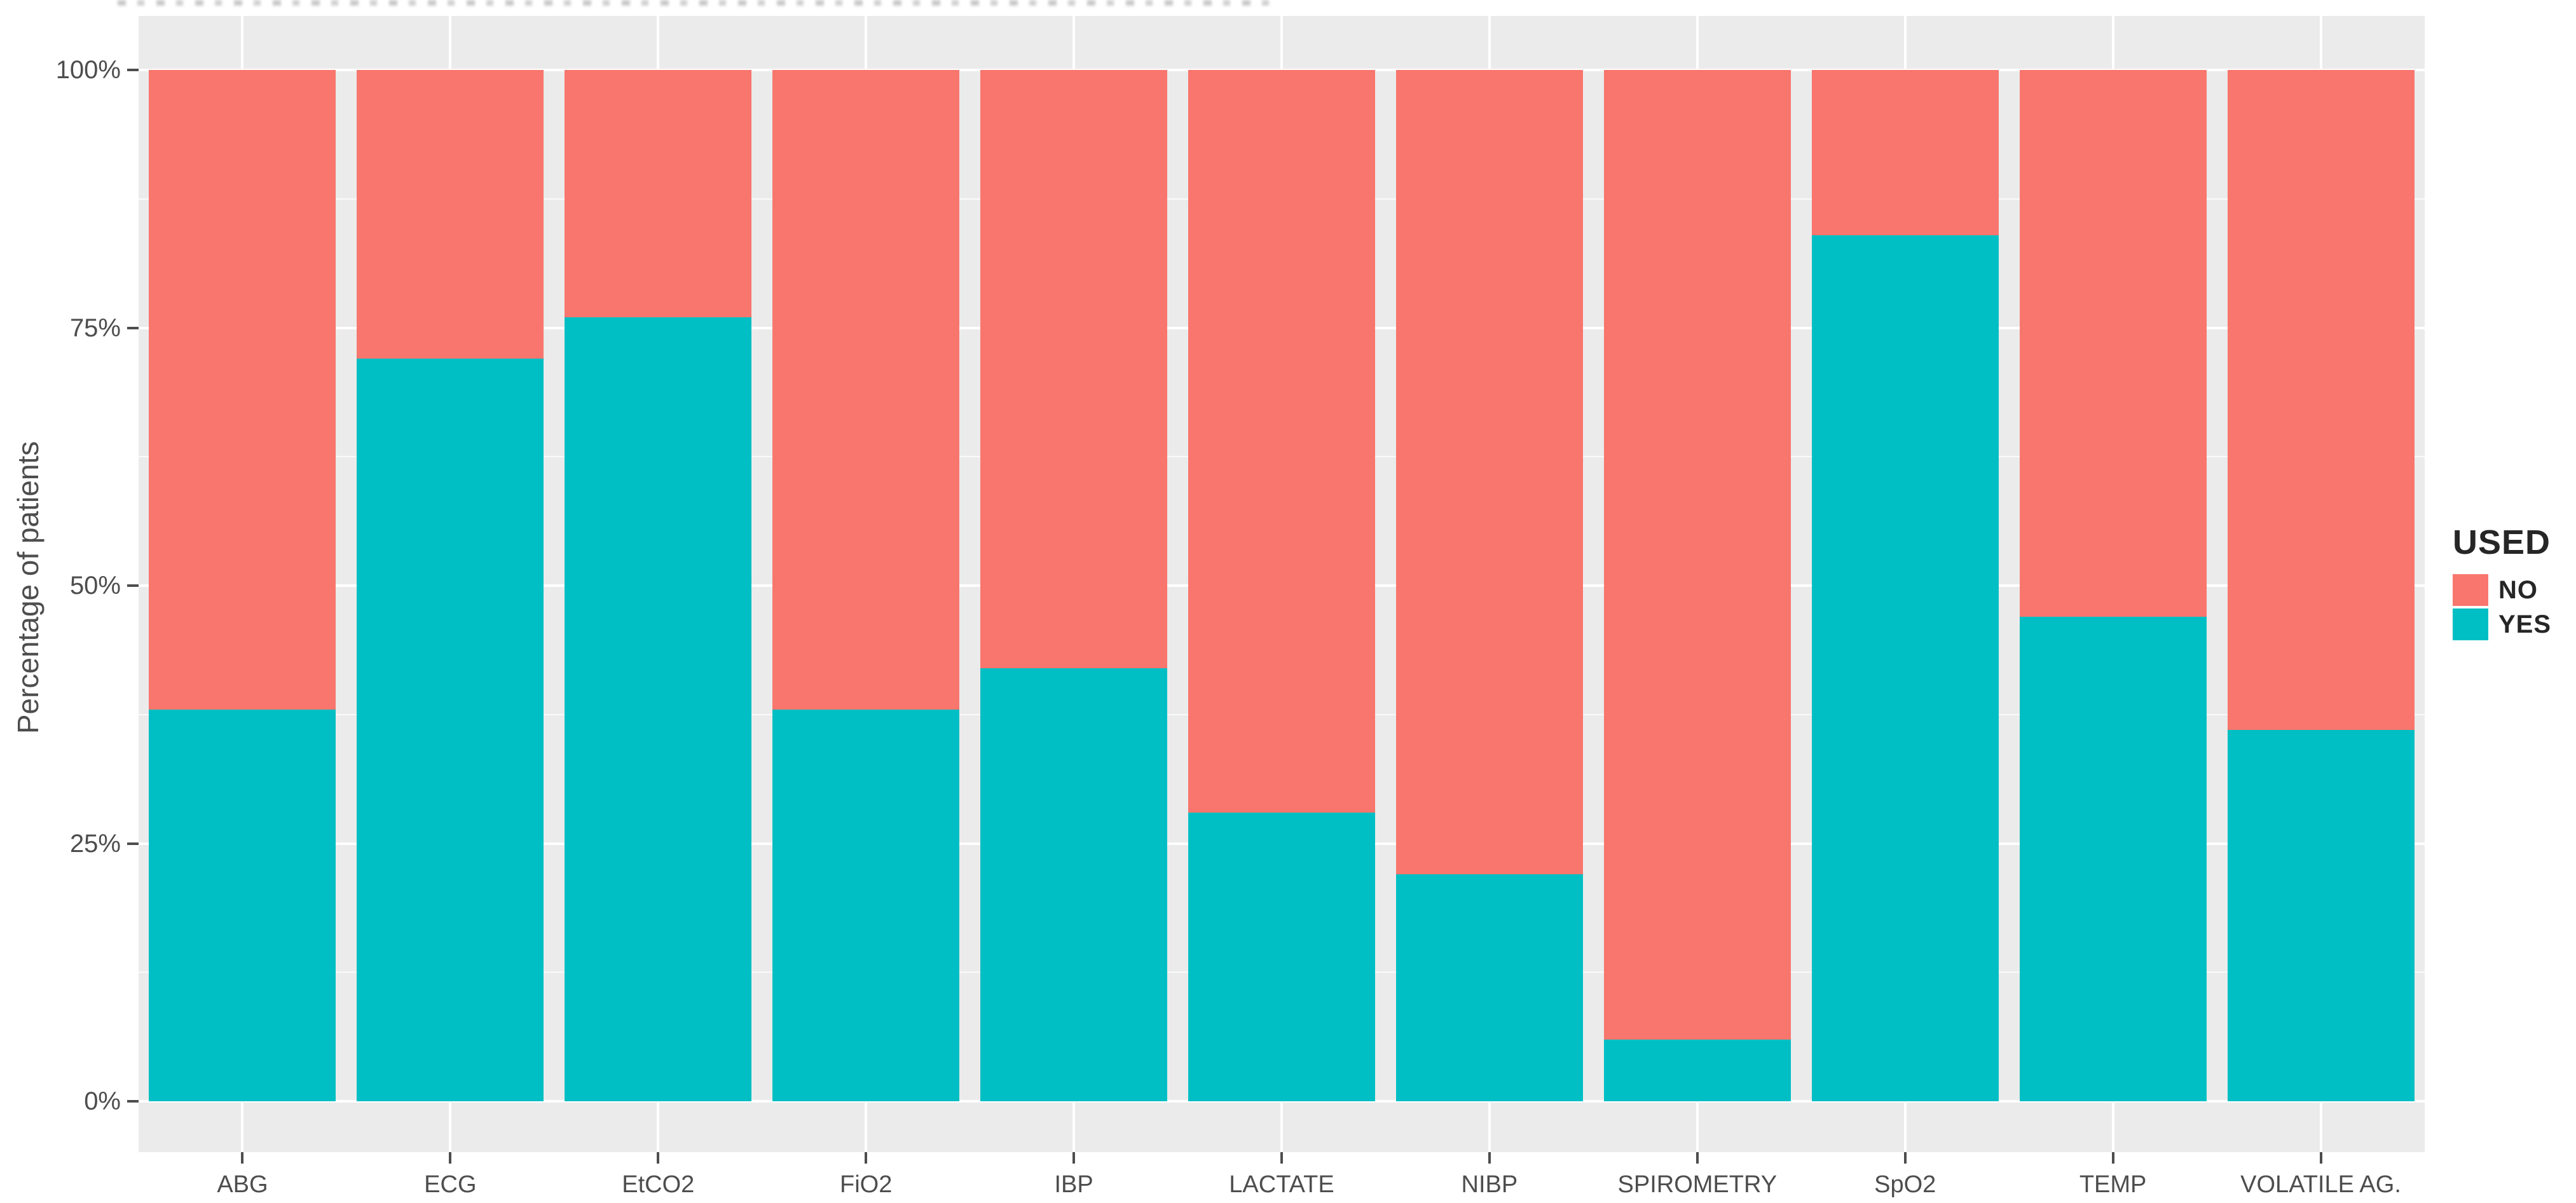 The height and width of the screenshot is (1203, 2576). I want to click on x-tick-label: ECG, so click(450, 1184).